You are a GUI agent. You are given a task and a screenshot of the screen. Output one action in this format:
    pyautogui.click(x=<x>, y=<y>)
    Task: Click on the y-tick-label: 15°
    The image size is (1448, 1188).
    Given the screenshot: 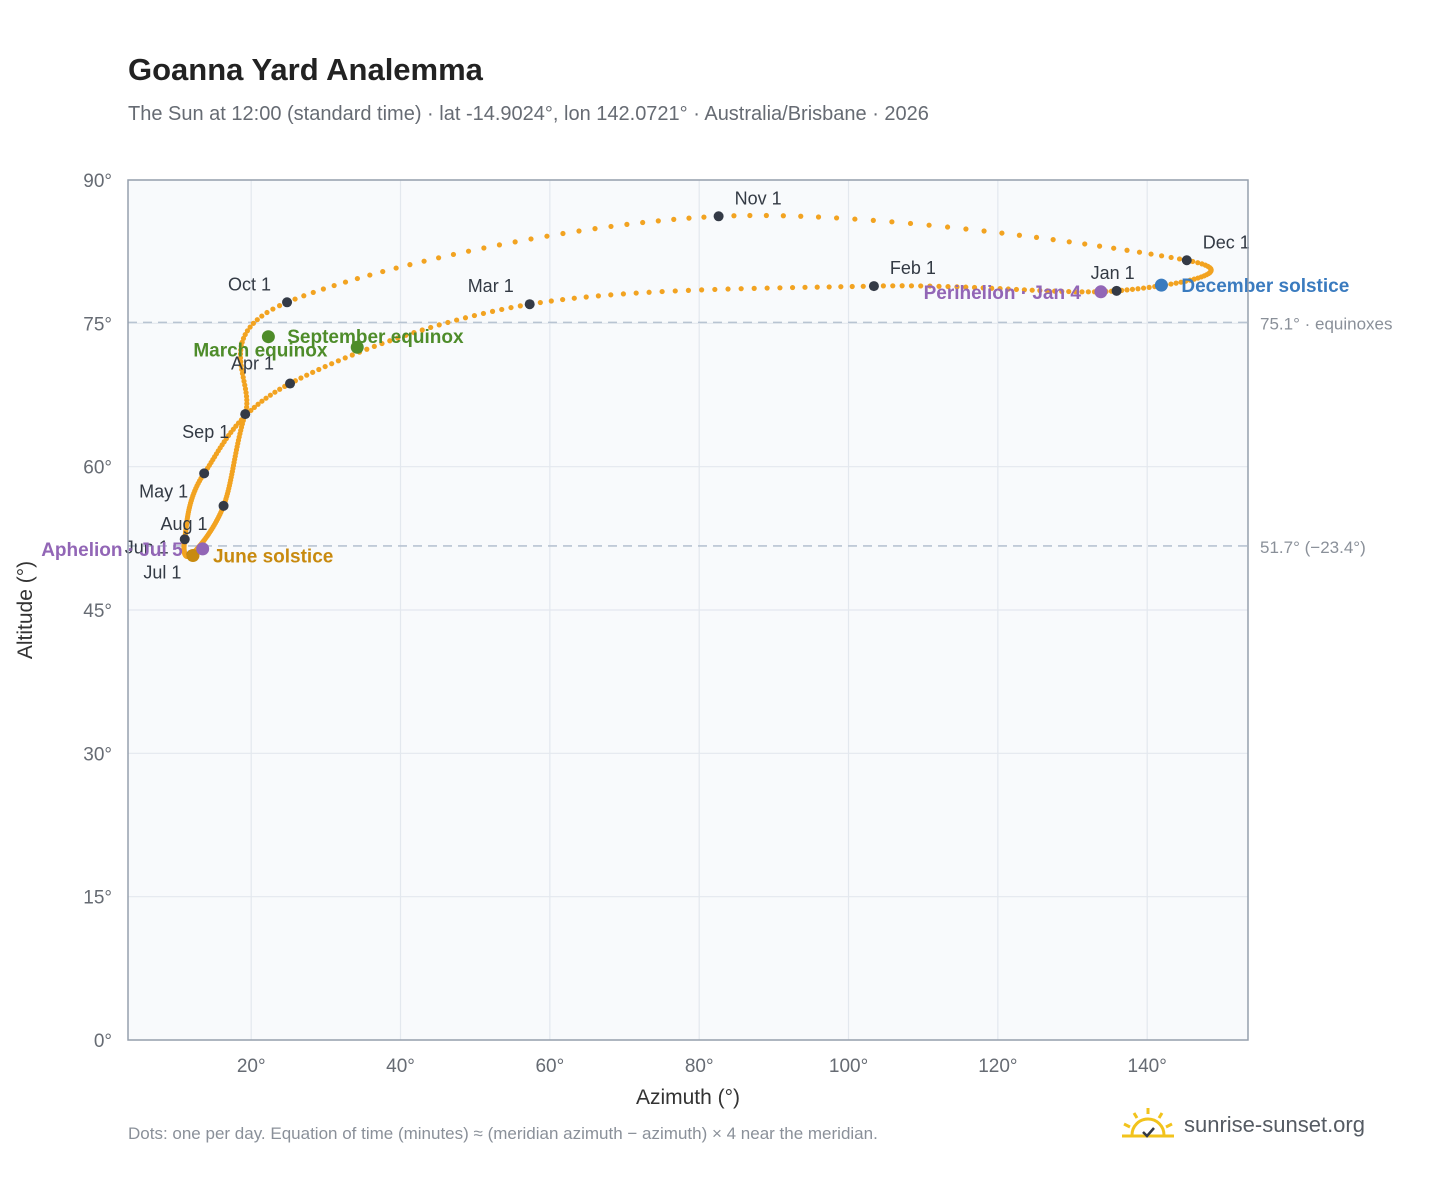 What is the action you would take?
    pyautogui.click(x=97, y=898)
    